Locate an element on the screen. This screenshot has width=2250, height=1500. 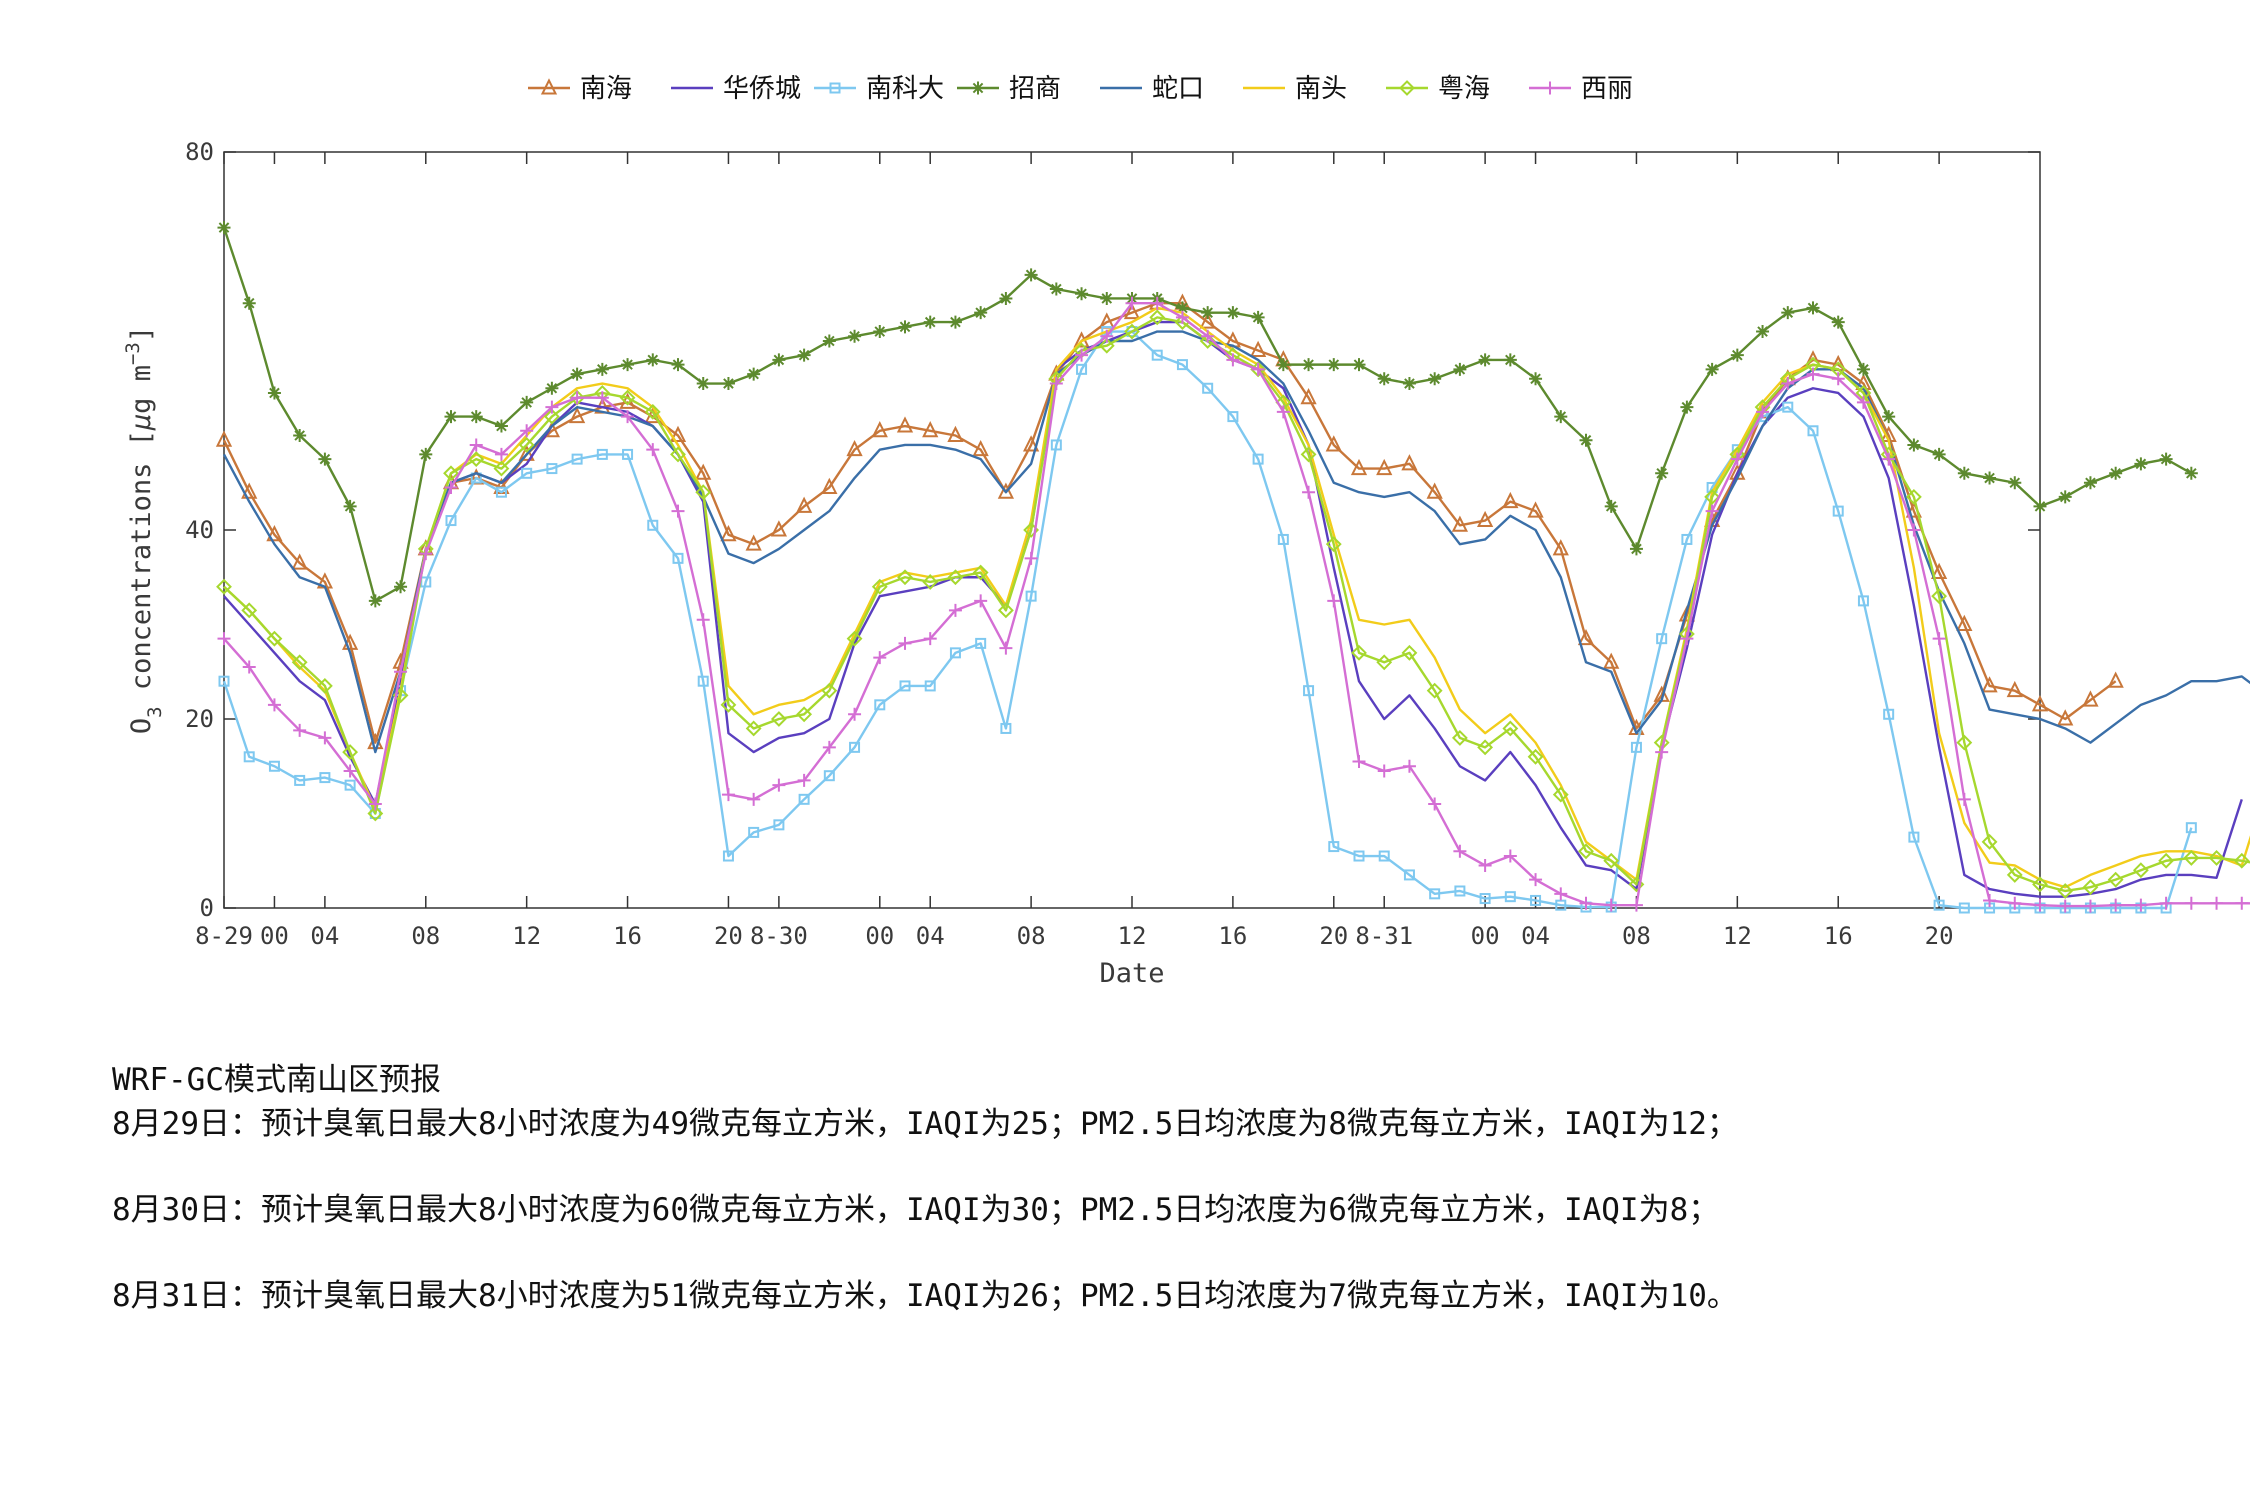
legend-entry: 粤海 is located at coordinates (1438, 89).